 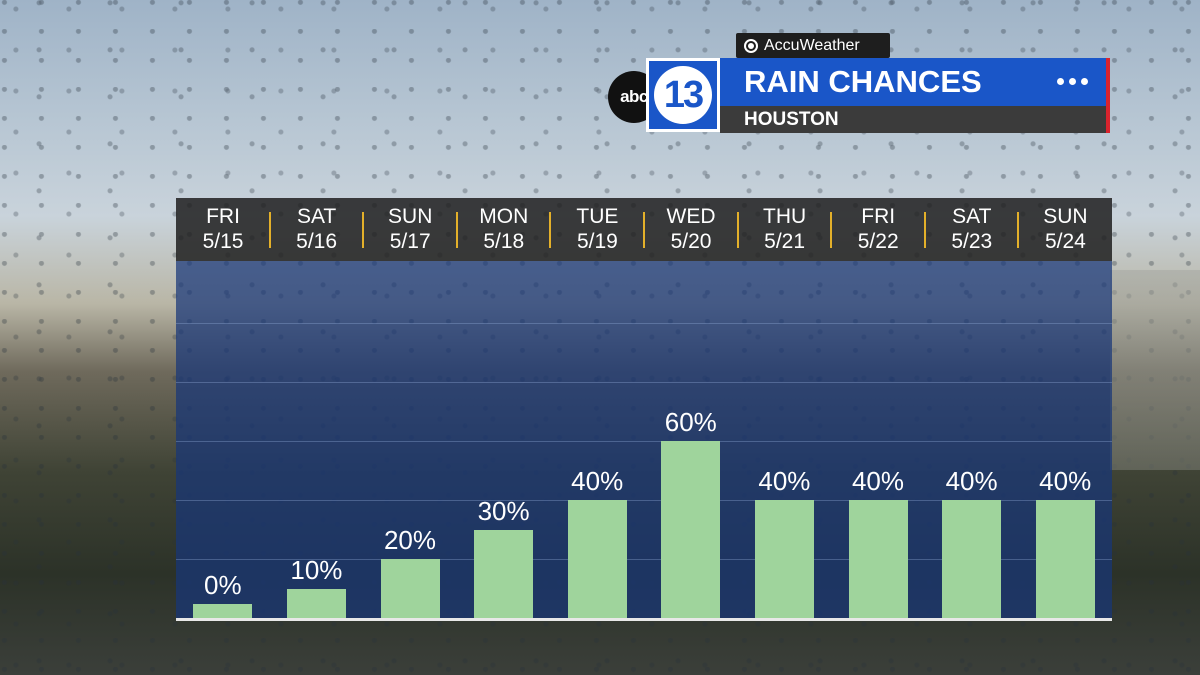 I want to click on day-label: FRI 5/22, so click(x=878, y=229).